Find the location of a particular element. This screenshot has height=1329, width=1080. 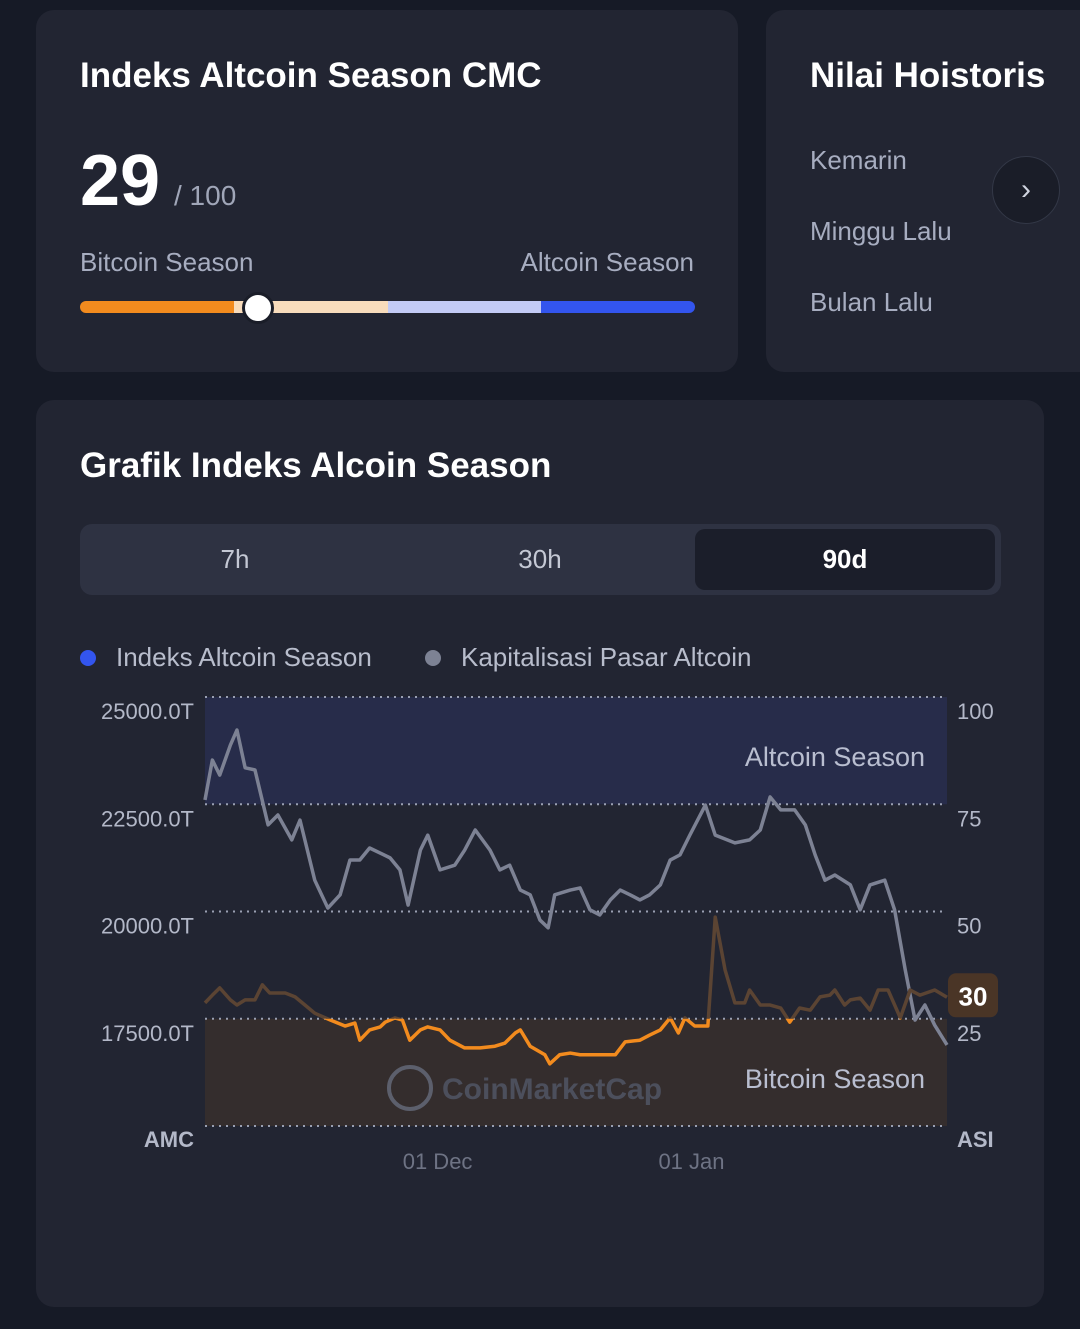

right-axis-title: ASI is located at coordinates (975, 1139).